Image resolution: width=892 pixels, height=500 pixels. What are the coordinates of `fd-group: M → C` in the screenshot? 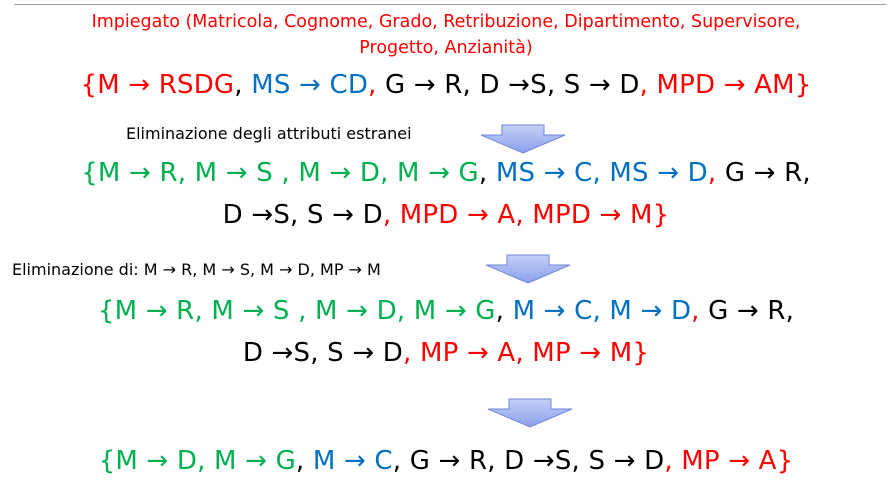 It's located at (352, 461).